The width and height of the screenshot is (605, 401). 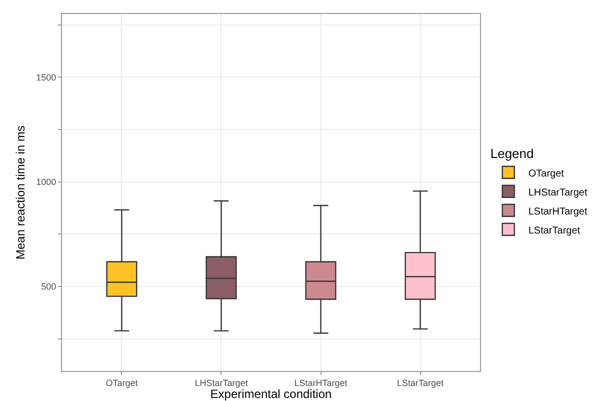 What do you see at coordinates (512, 153) in the screenshot?
I see `legend-title: Legend` at bounding box center [512, 153].